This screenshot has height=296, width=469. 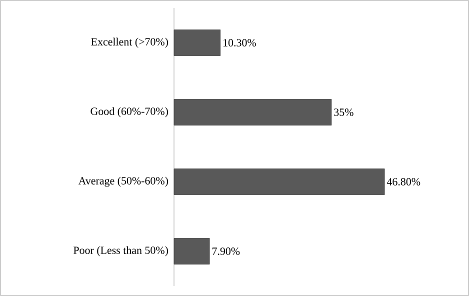 What do you see at coordinates (240, 42) in the screenshot?
I see `data-label: 10.30%` at bounding box center [240, 42].